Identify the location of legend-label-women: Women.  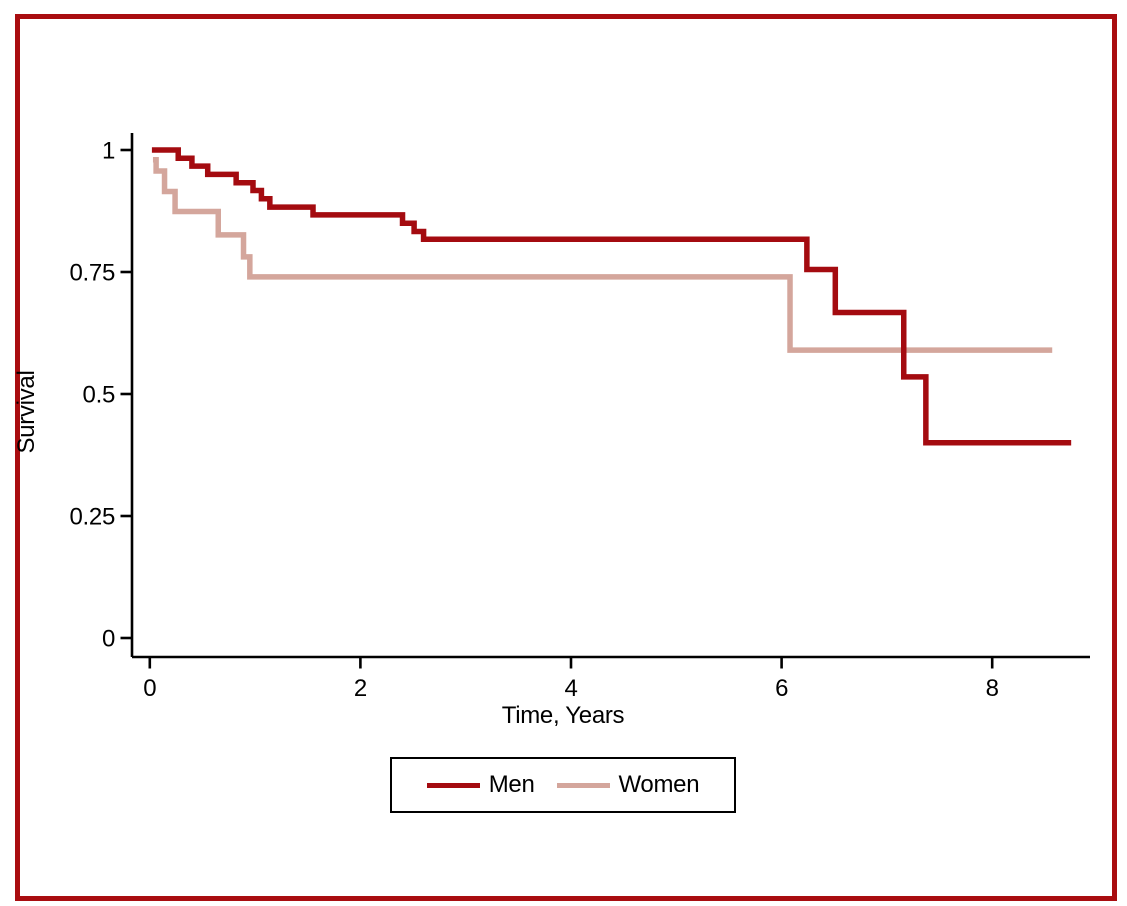
(659, 784).